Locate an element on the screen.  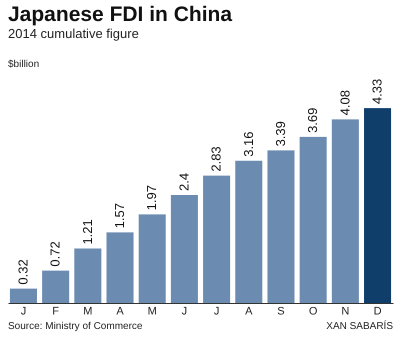
data-label: 2.4 is located at coordinates (184, 181).